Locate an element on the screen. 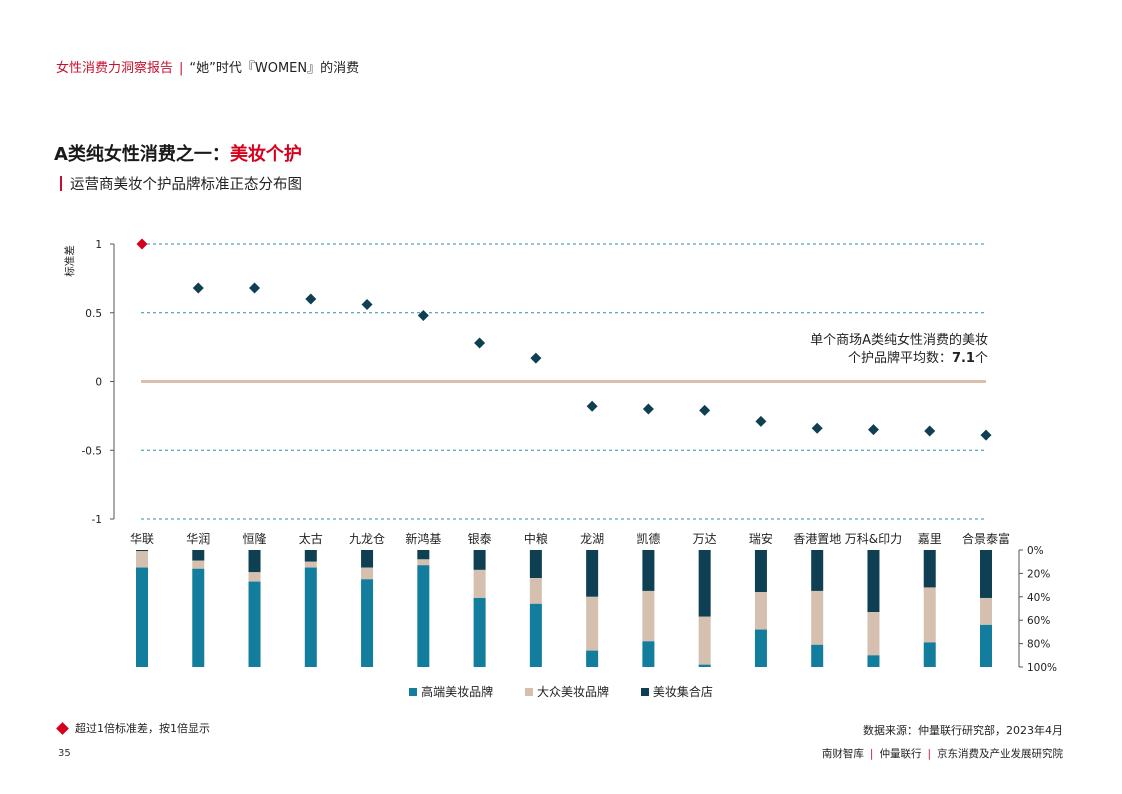  scatter-y-tick-label: 0 is located at coordinates (98, 383).